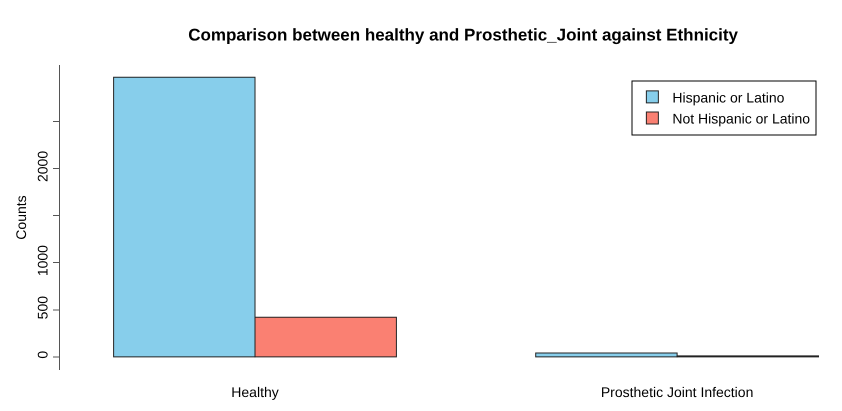 This screenshot has height=411, width=842. Describe the element at coordinates (463, 35) in the screenshot. I see `chart-title: Comparison between healthy and Prosthetic_Joint against Ethnicity` at that location.